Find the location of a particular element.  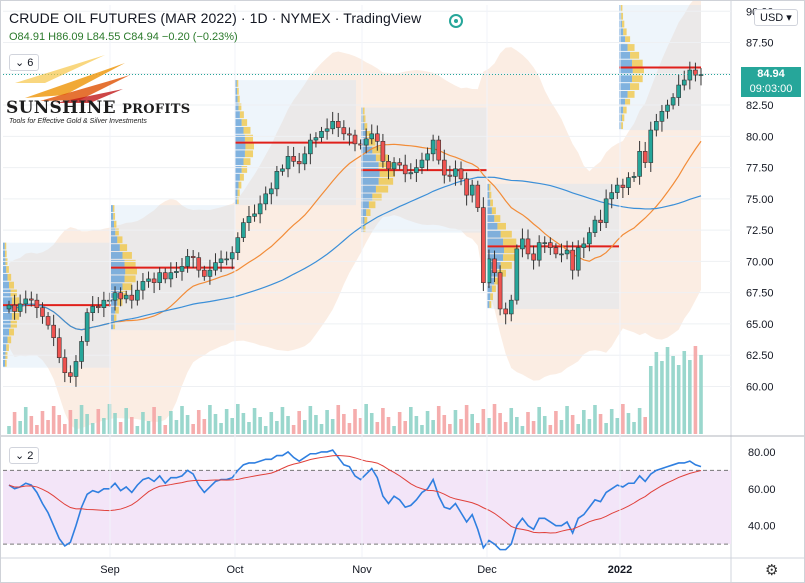

price-tick-label: 67.50 is located at coordinates (760, 294).